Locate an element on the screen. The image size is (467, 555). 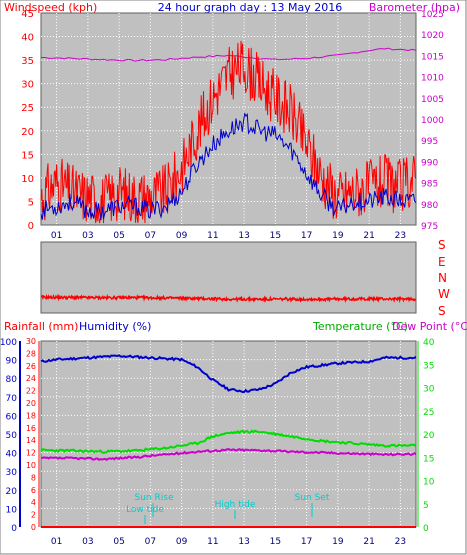
hour-tick-label-lower: 11 is located at coordinates (212, 542).